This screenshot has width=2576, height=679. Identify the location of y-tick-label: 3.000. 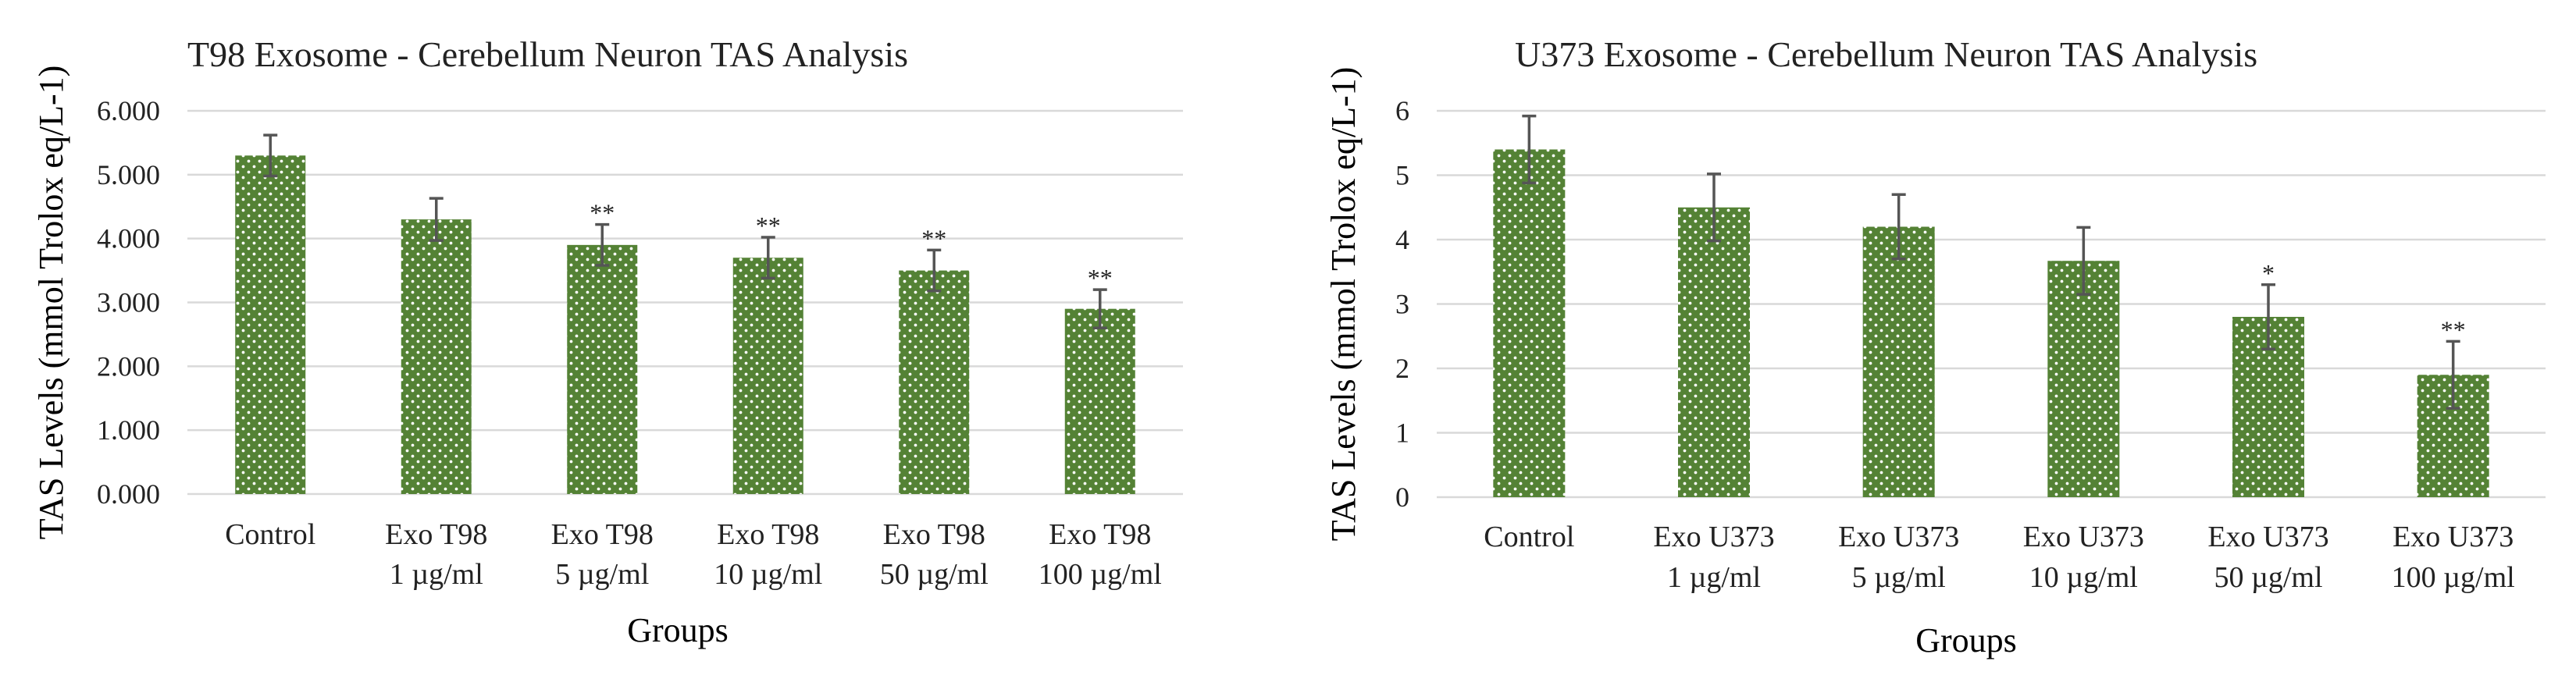
(128, 302).